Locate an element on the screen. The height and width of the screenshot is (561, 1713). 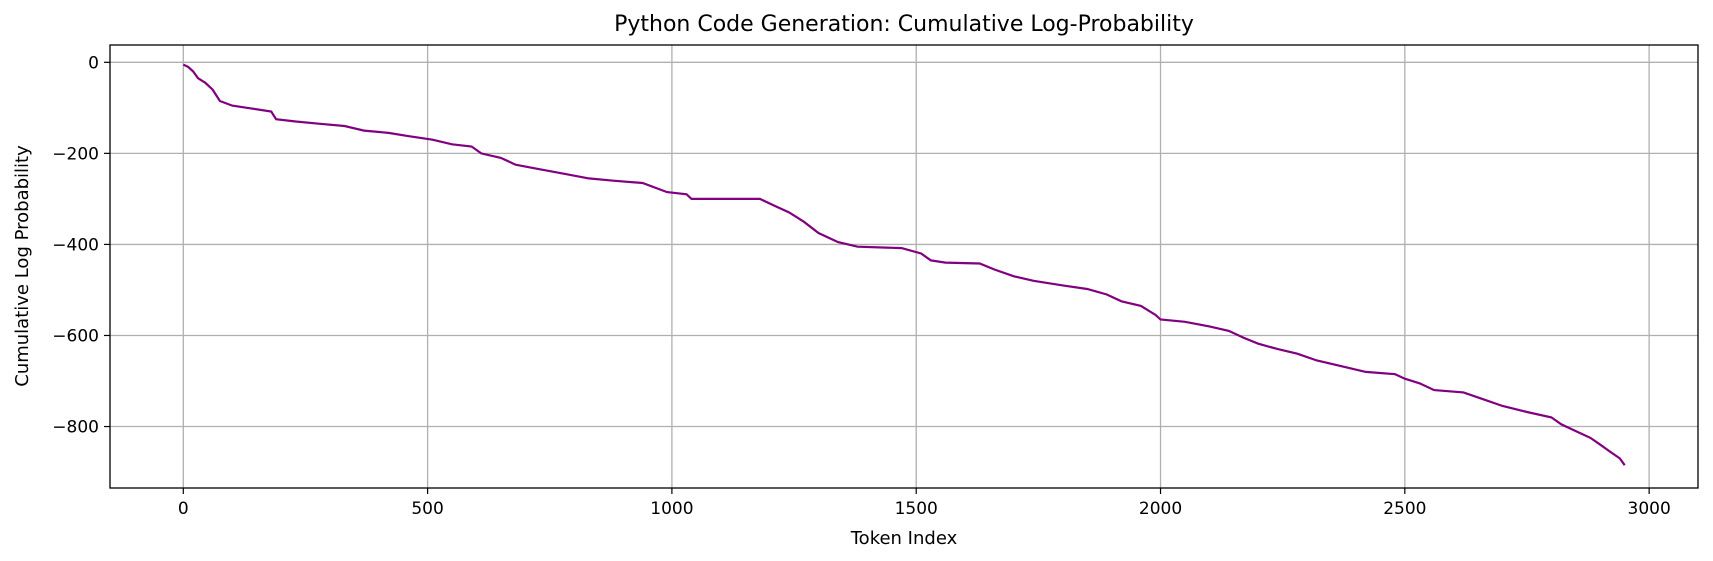
x-tick-label: 3000 is located at coordinates (1649, 509).